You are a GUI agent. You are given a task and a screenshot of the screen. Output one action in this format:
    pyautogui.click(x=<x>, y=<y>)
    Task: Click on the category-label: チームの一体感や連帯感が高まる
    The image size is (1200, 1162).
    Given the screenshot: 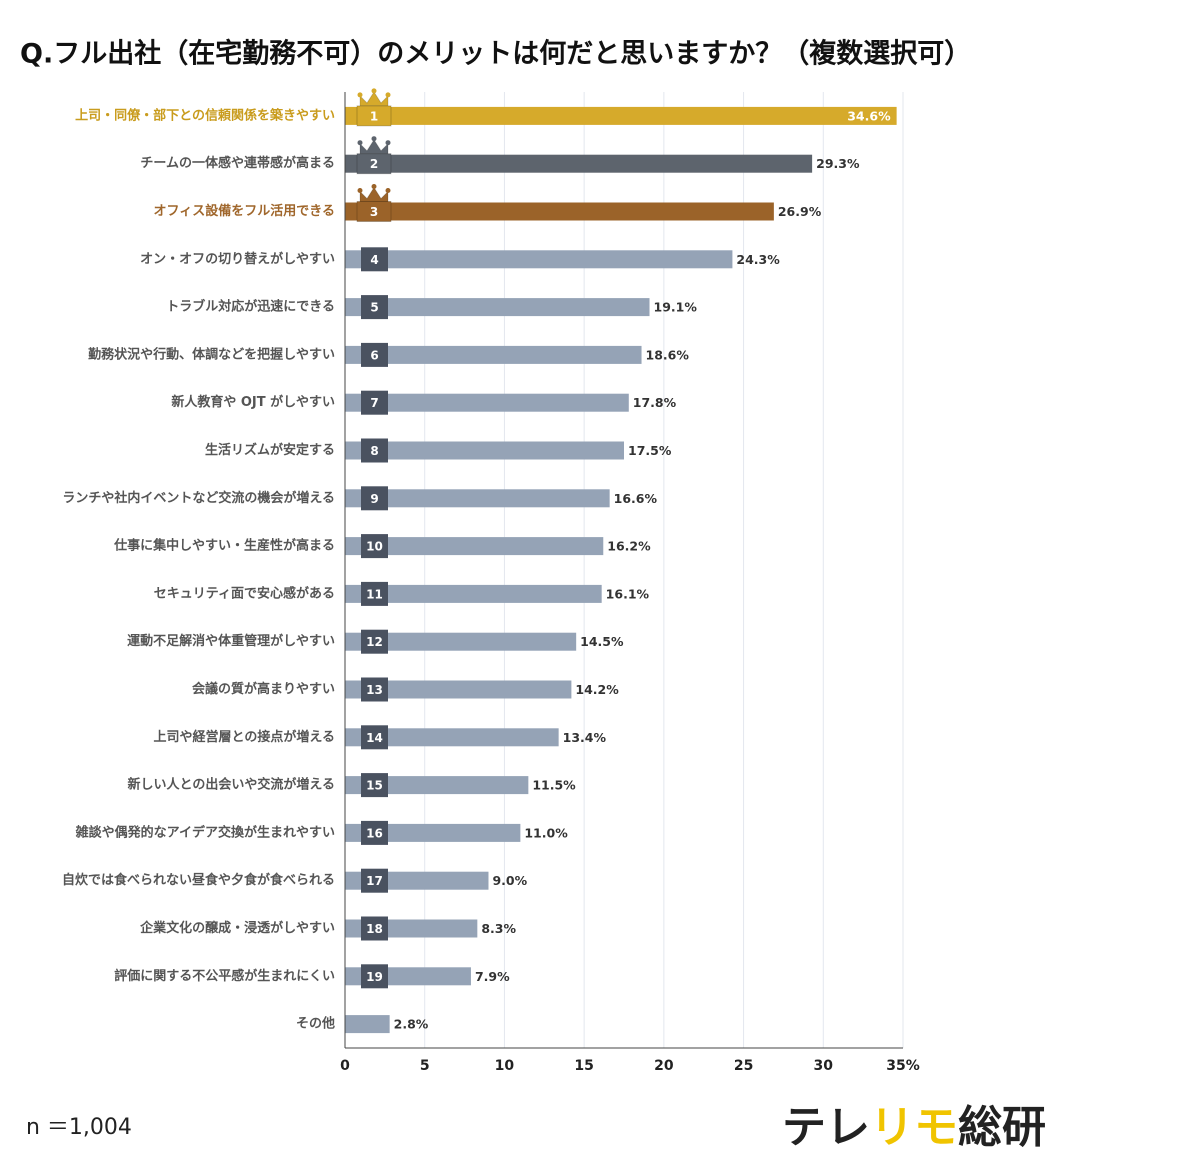 What is the action you would take?
    pyautogui.click(x=237, y=163)
    